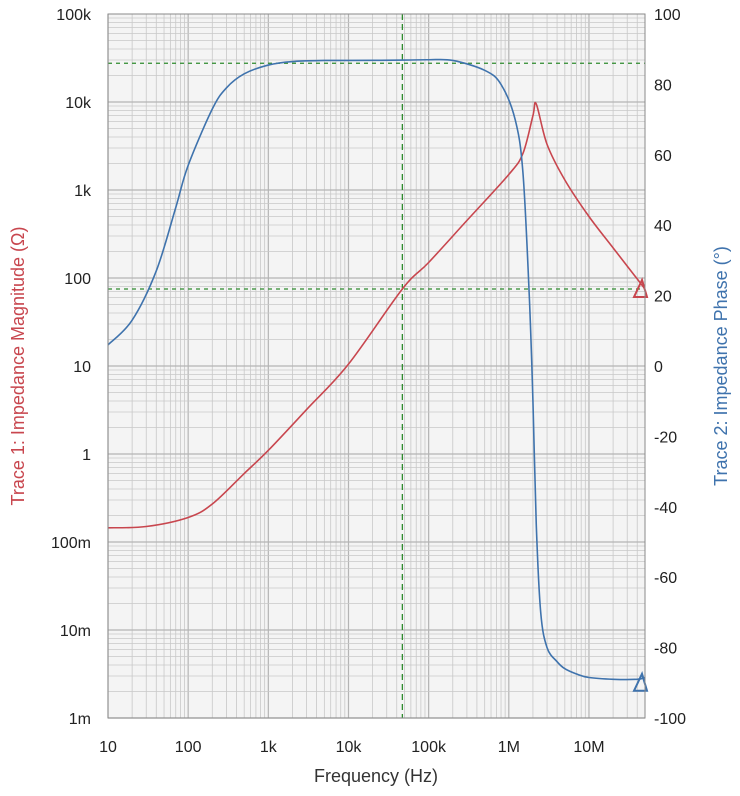  Describe the element at coordinates (429, 747) in the screenshot. I see `x-tick-label: 100k` at that location.